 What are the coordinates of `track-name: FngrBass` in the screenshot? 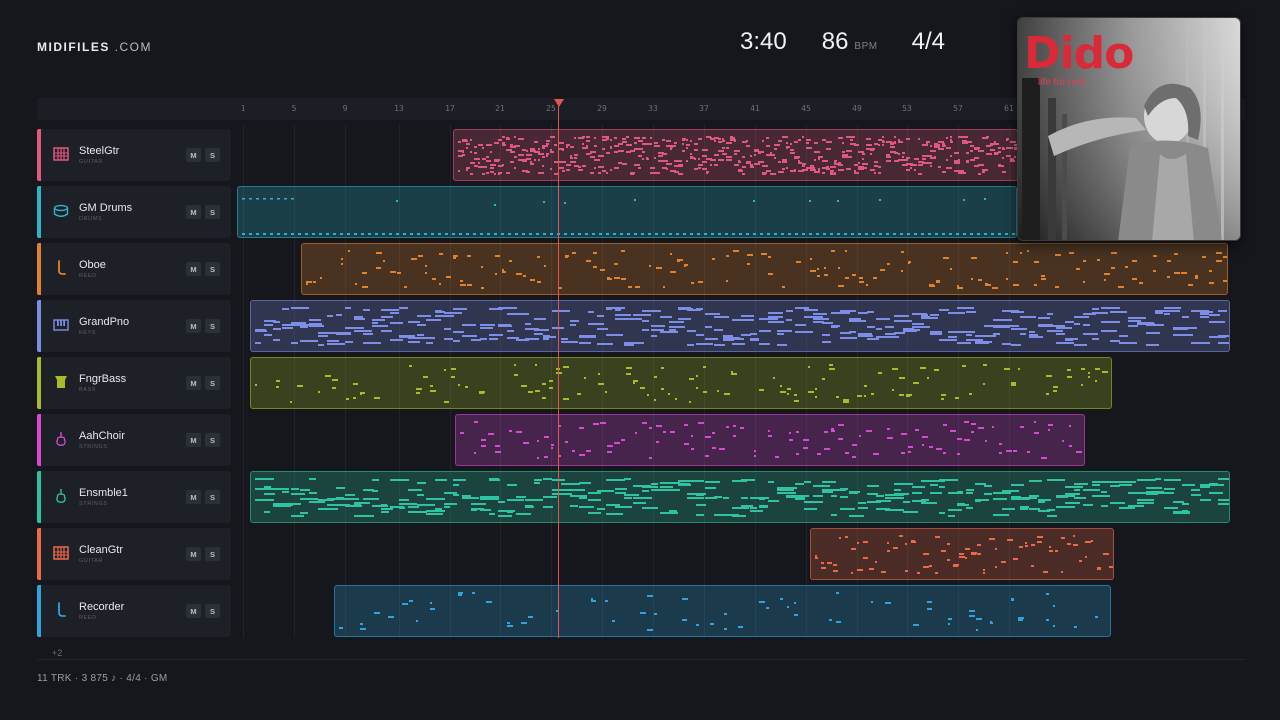 It's located at (103, 379).